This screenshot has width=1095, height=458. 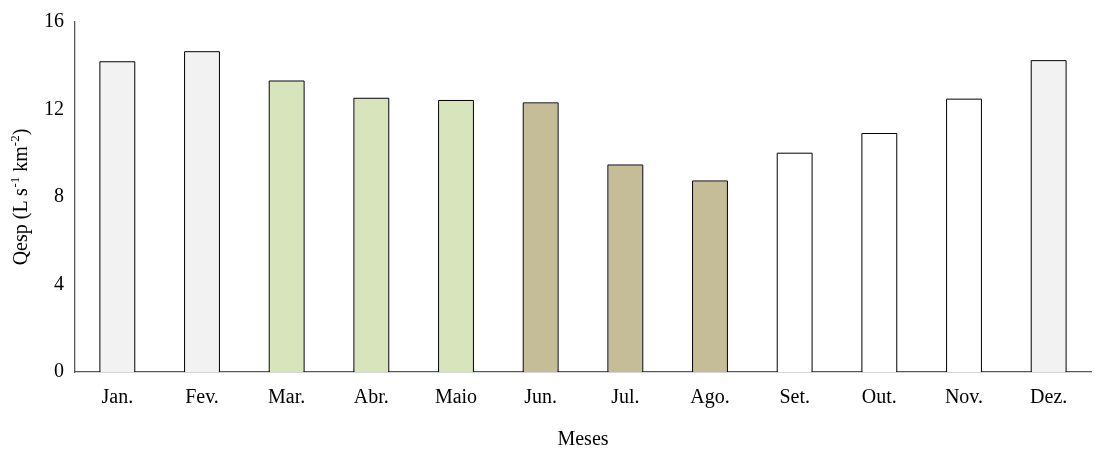 I want to click on y-tick-label: 16, so click(x=54, y=20).